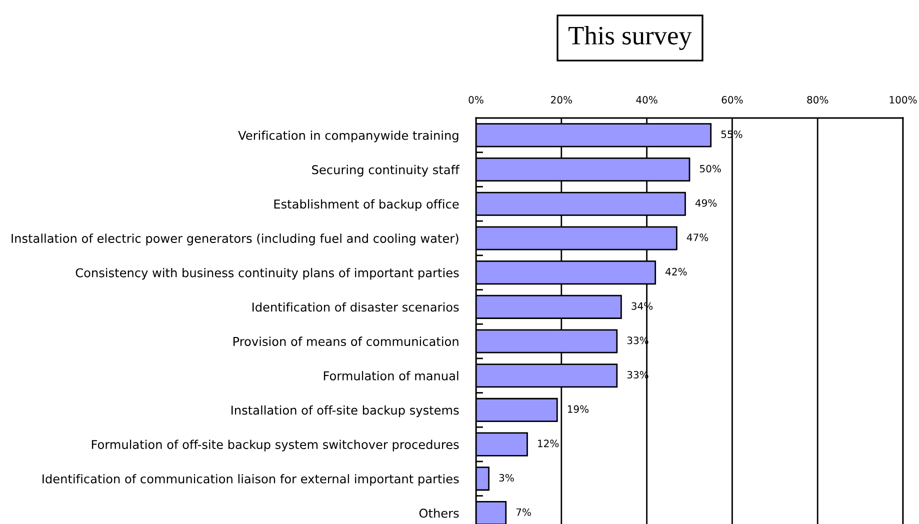  I want to click on x-tick-label: 20%, so click(561, 100).